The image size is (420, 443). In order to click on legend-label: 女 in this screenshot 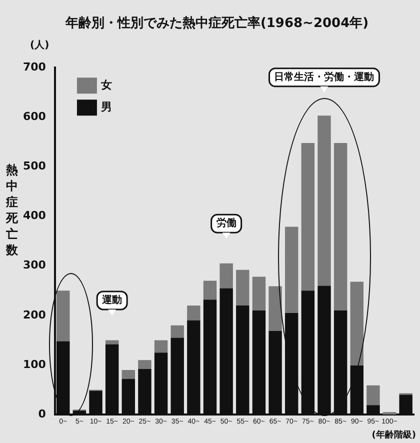, I will do `click(106, 85)`.